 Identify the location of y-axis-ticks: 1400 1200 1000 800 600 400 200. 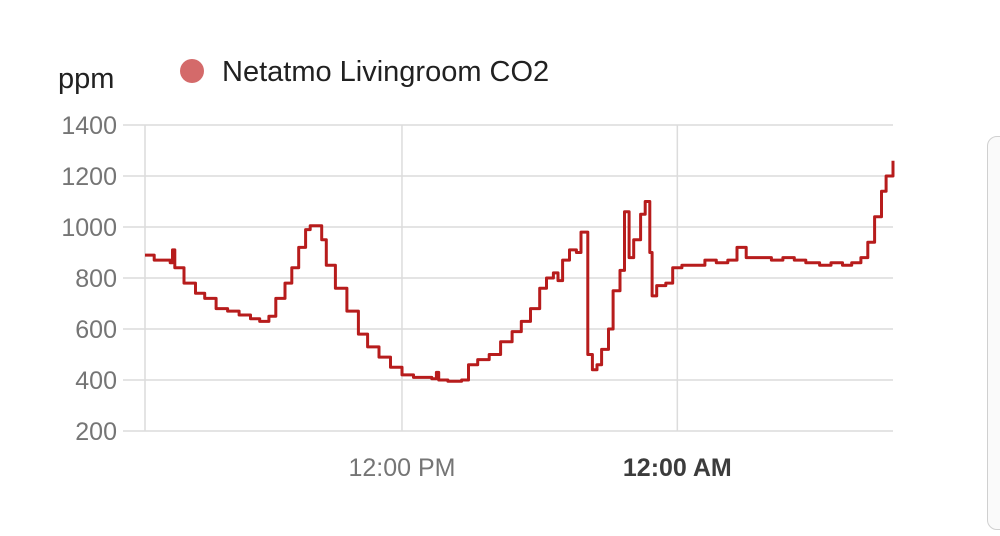
(89, 279).